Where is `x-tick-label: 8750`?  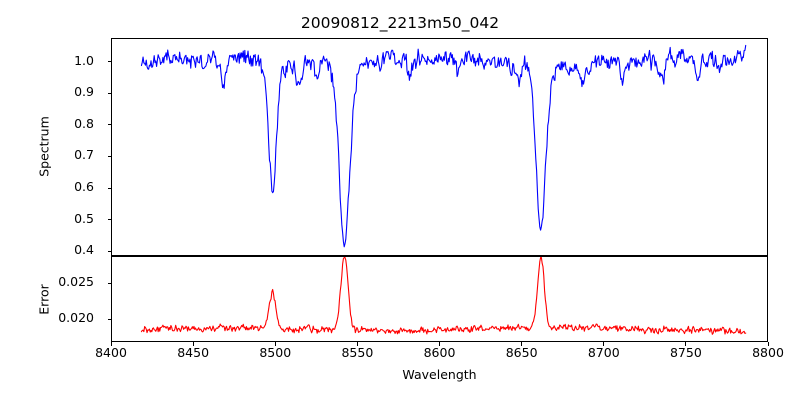
x-tick-label: 8750 is located at coordinates (685, 352).